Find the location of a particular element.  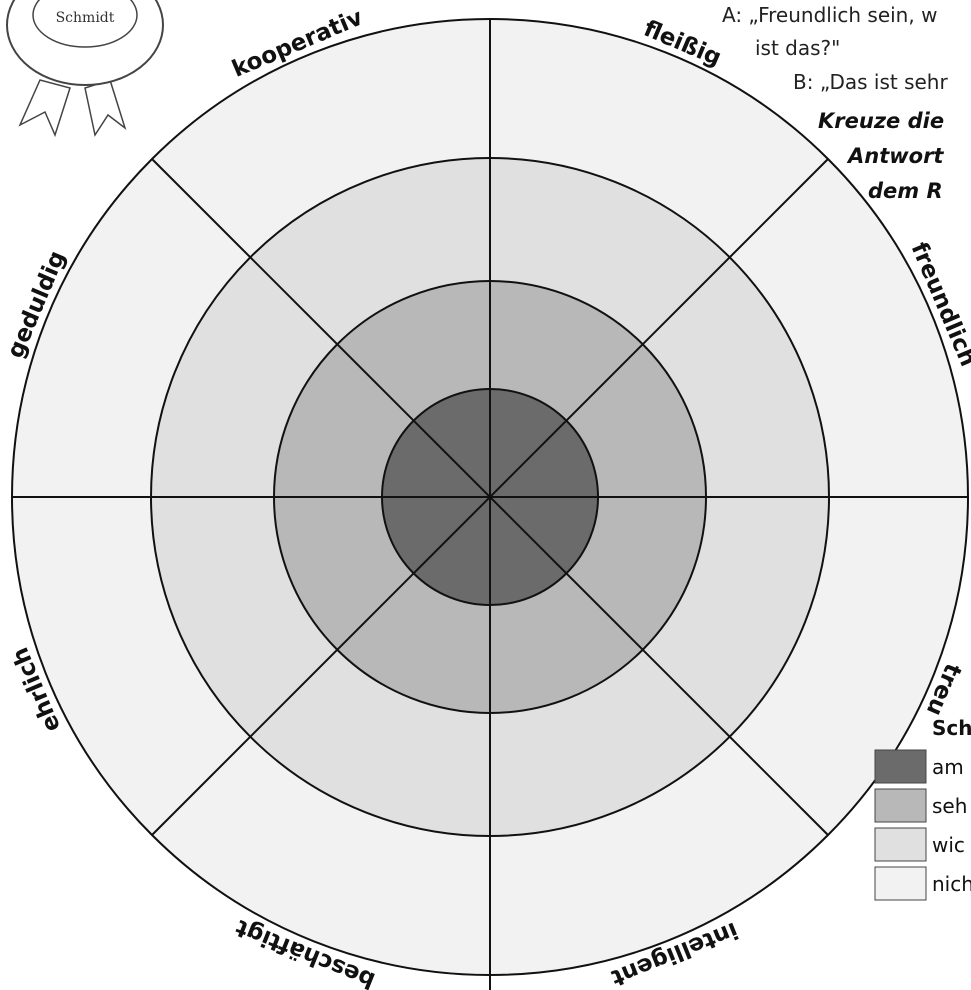

badge: Schmidt is located at coordinates (85, 69).